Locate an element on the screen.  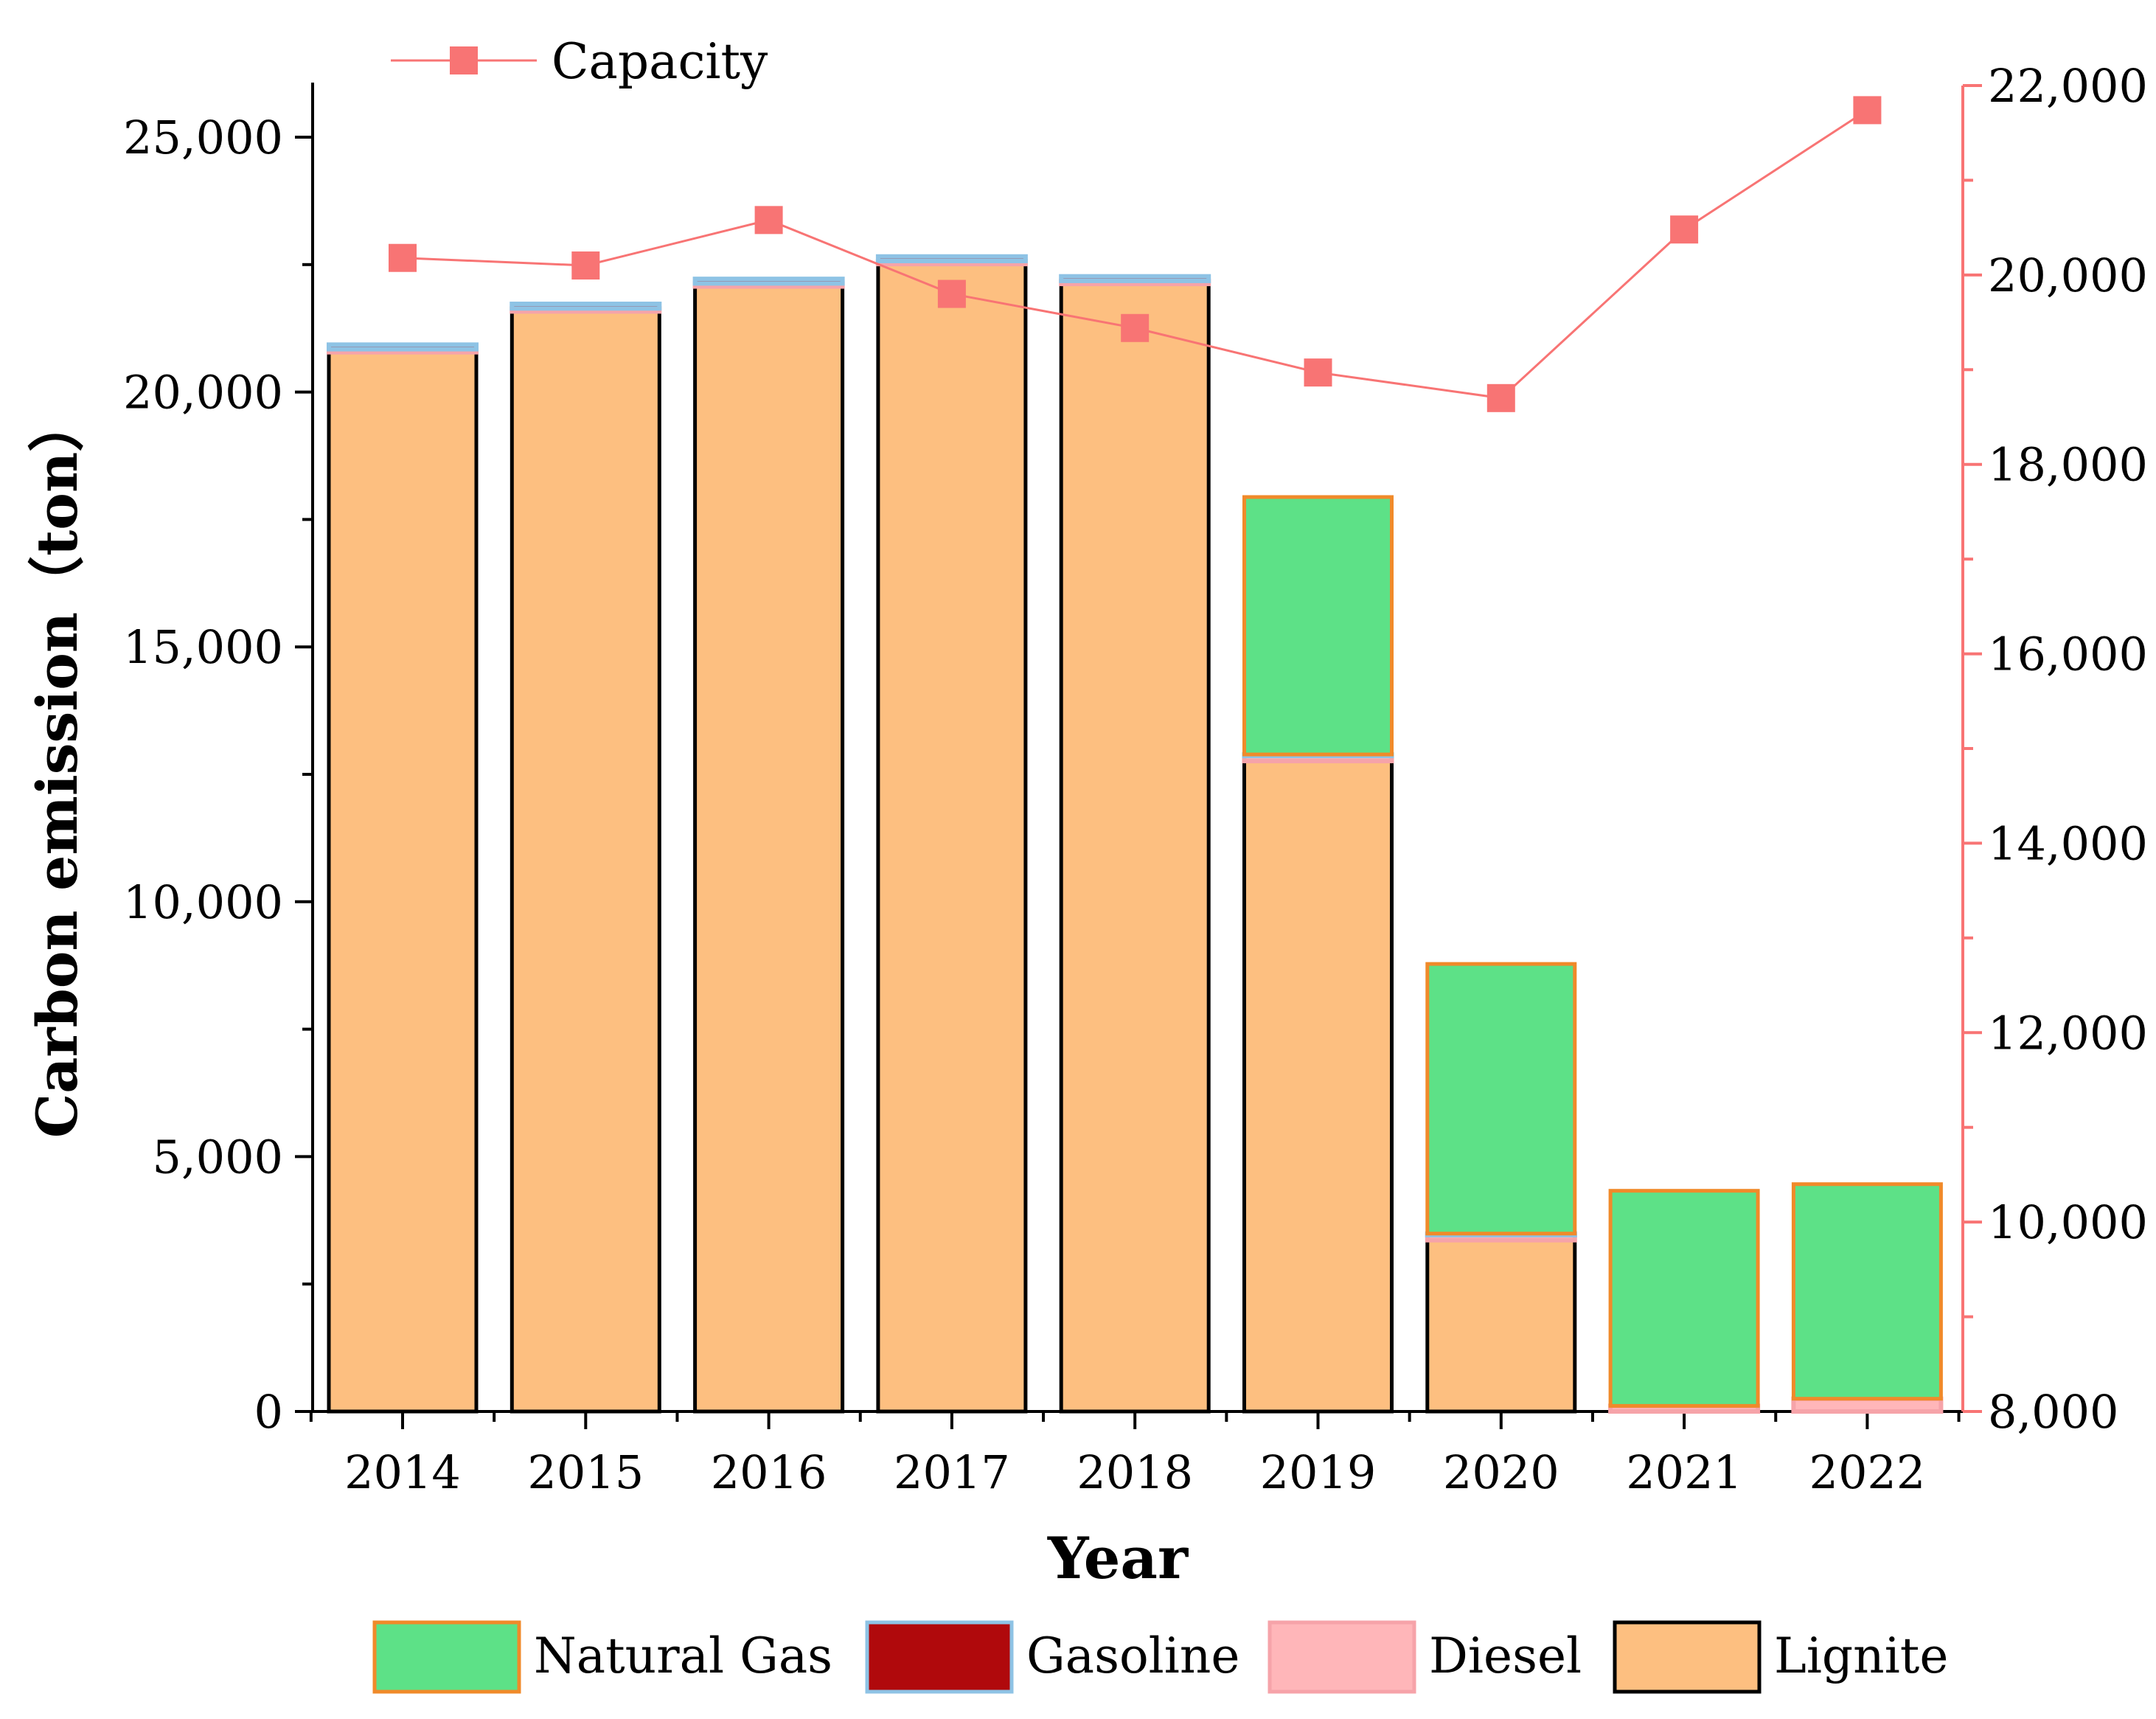
bar-lignite-2018 is located at coordinates (1135, 848).